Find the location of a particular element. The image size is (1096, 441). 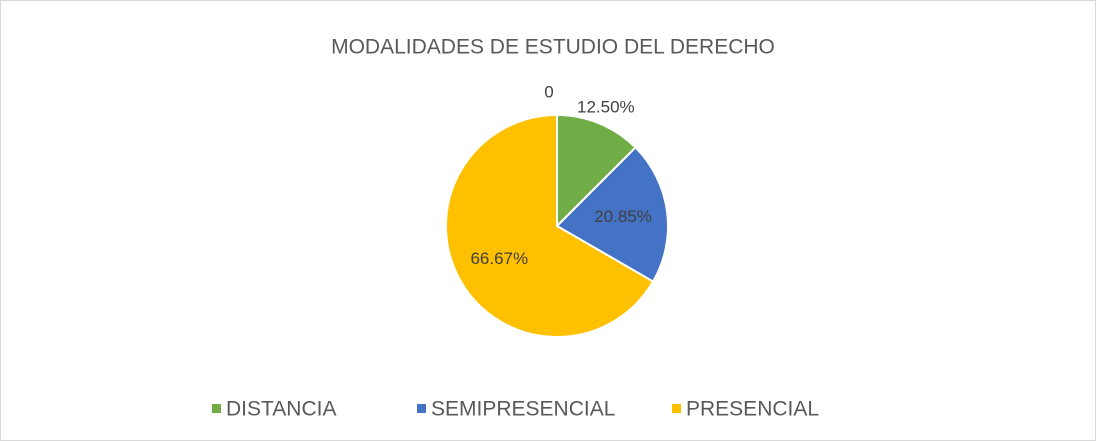

legend-label: SEMIPRESENCIAL is located at coordinates (523, 409).